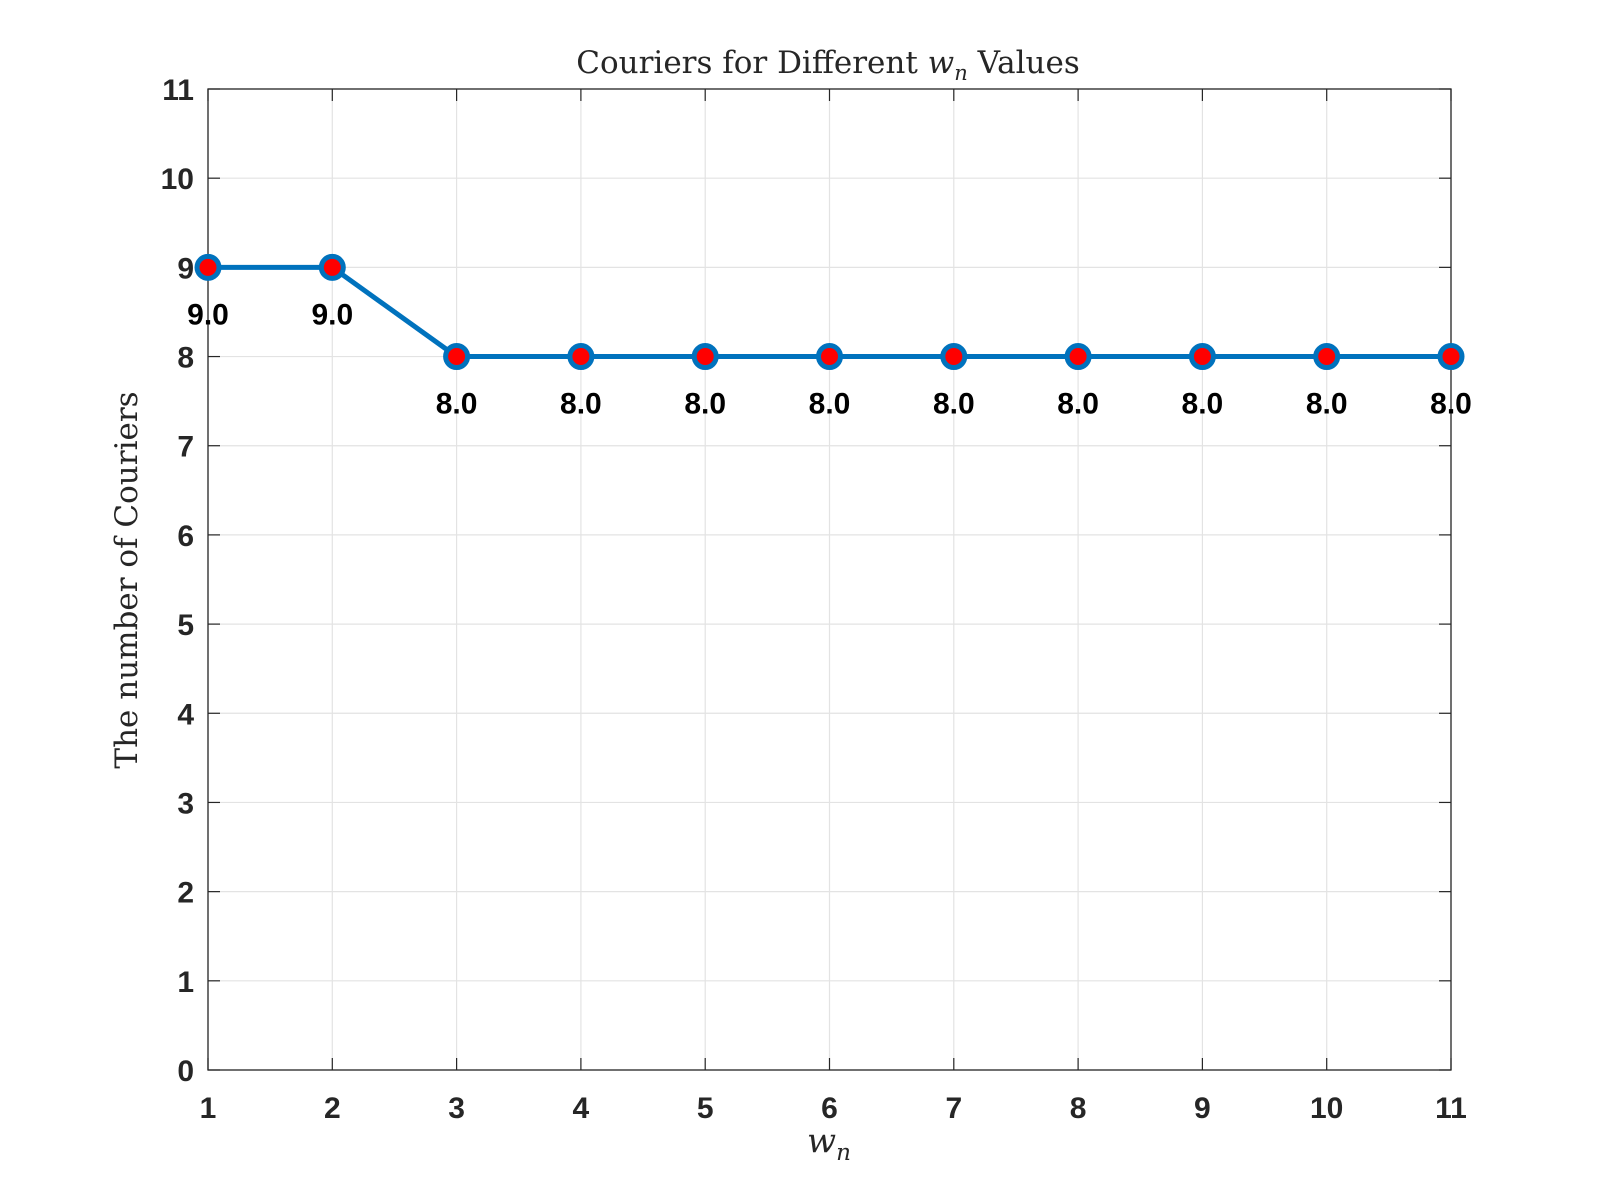 The height and width of the screenshot is (1200, 1600). I want to click on y-tick-label: 9, so click(185, 268).